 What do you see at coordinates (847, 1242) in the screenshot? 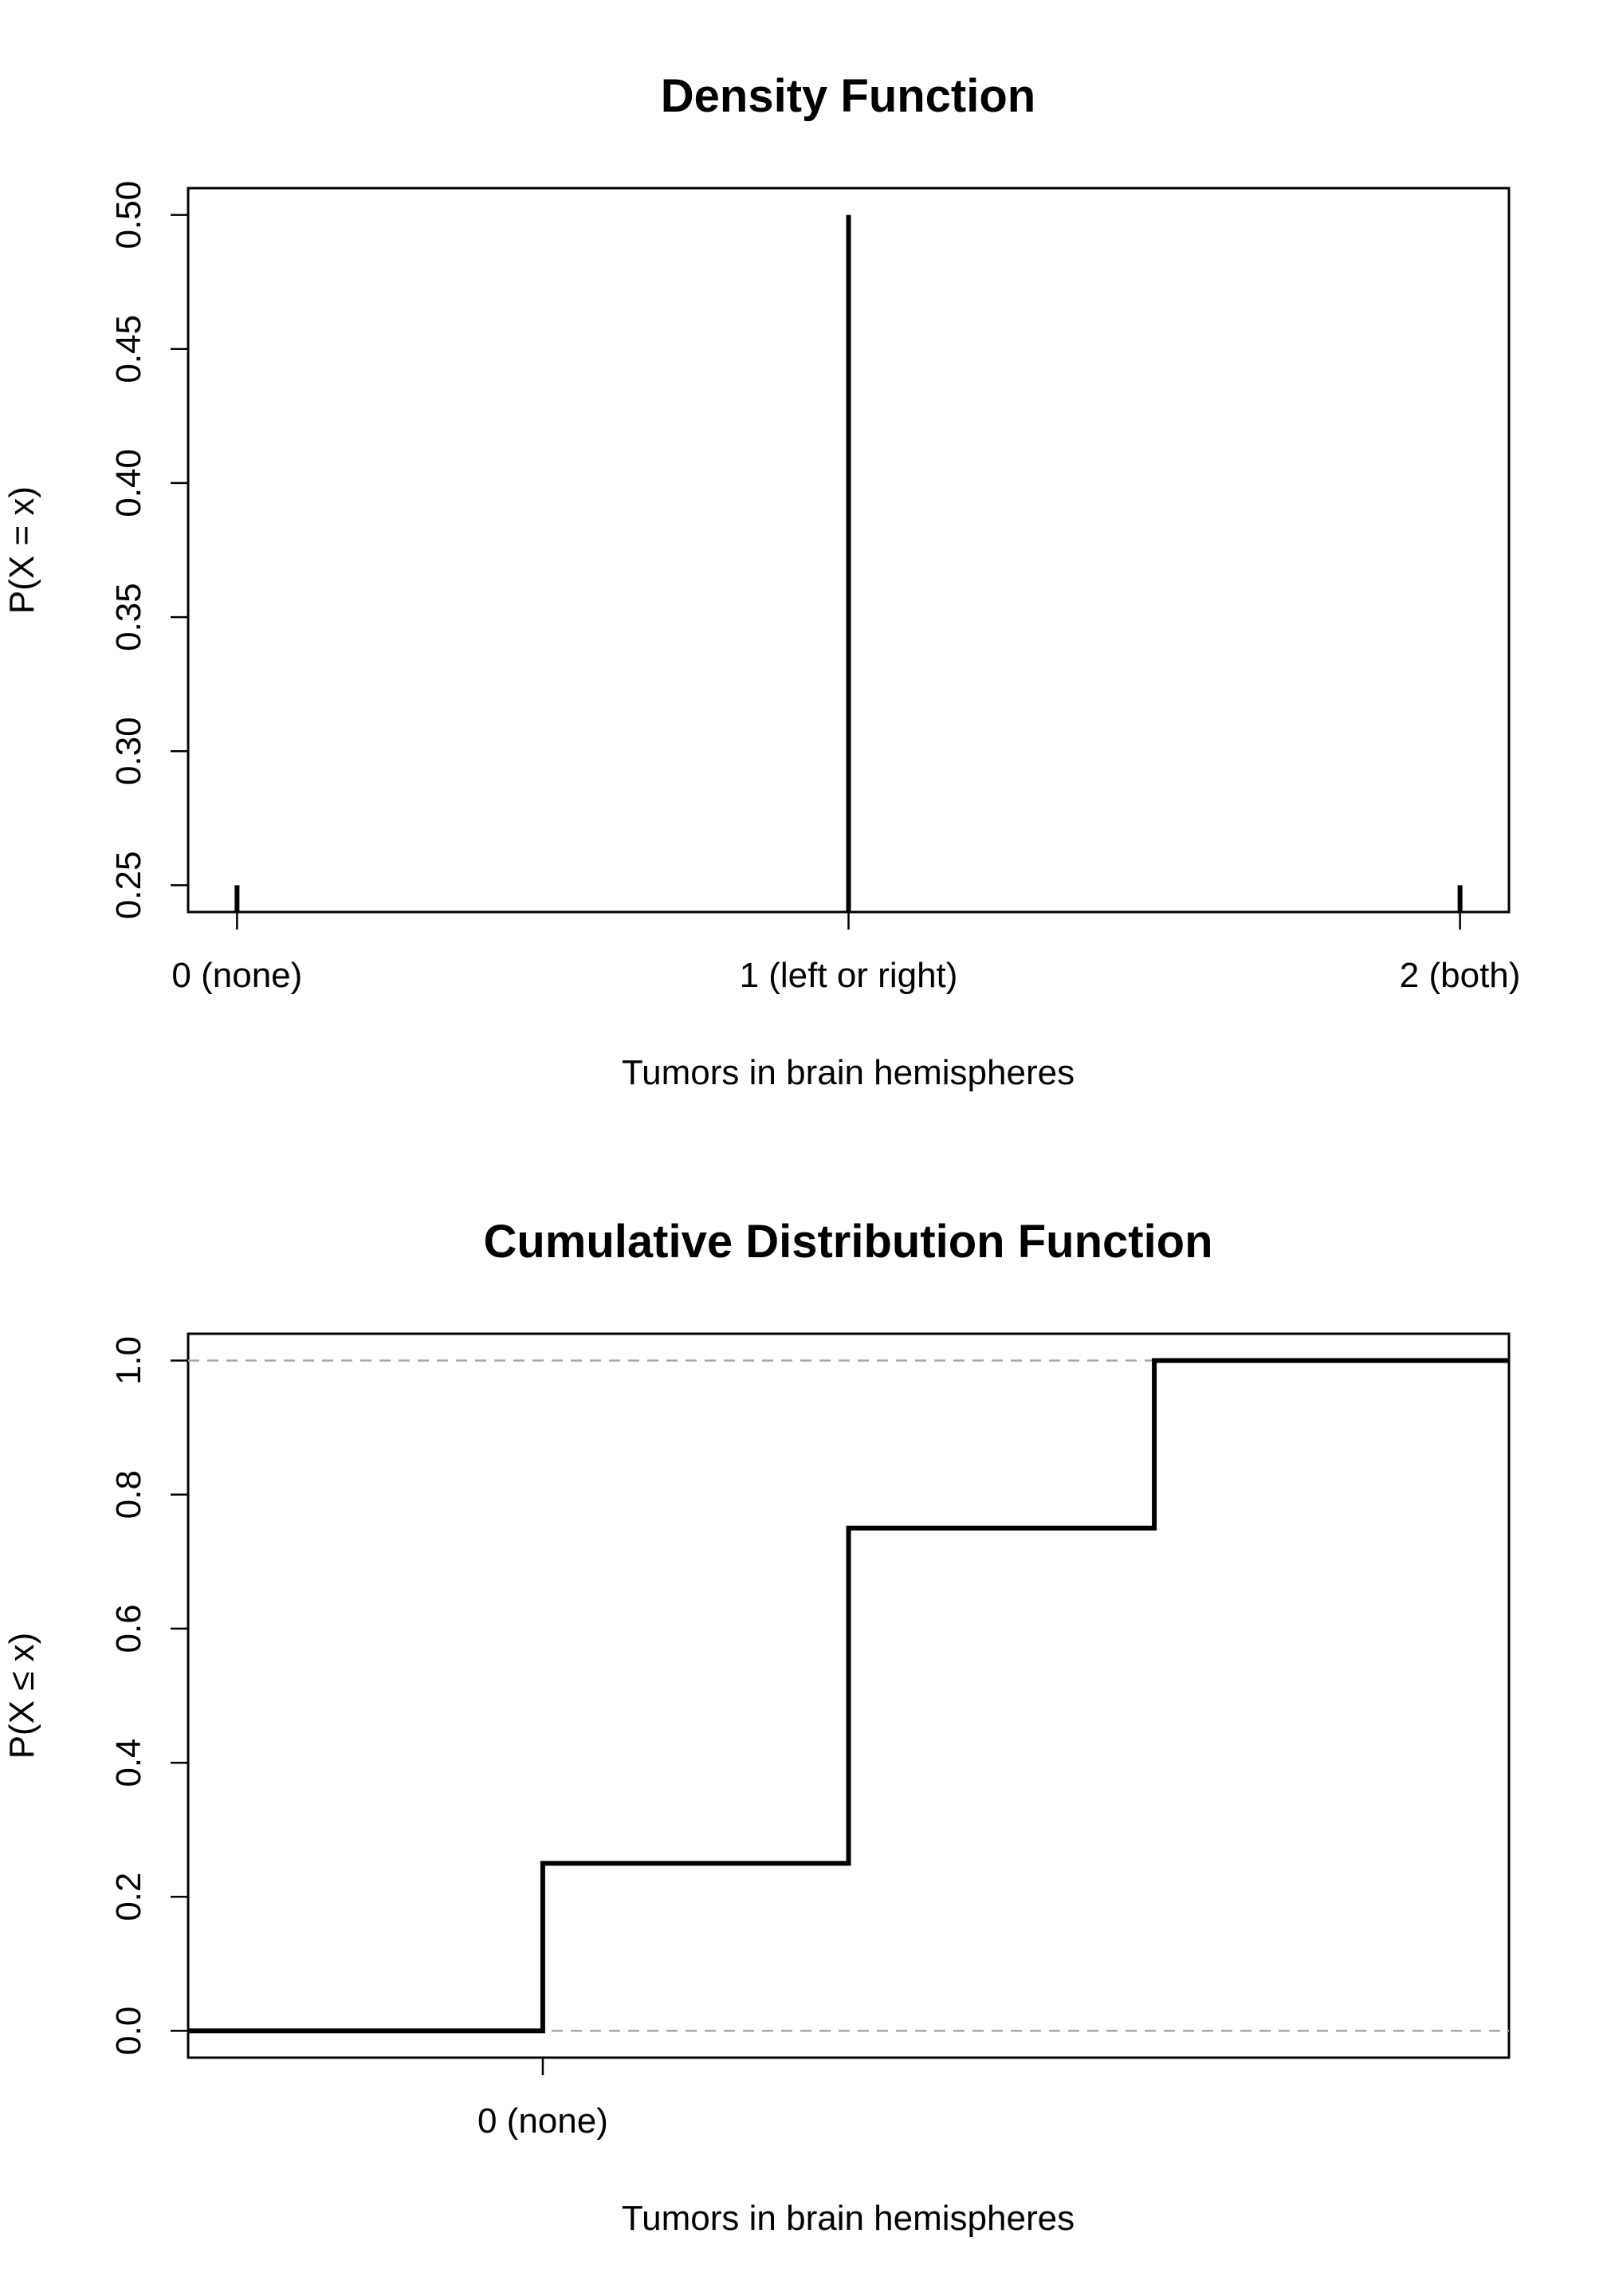
I see `cdf-title: Cumulative Distribution Function` at bounding box center [847, 1242].